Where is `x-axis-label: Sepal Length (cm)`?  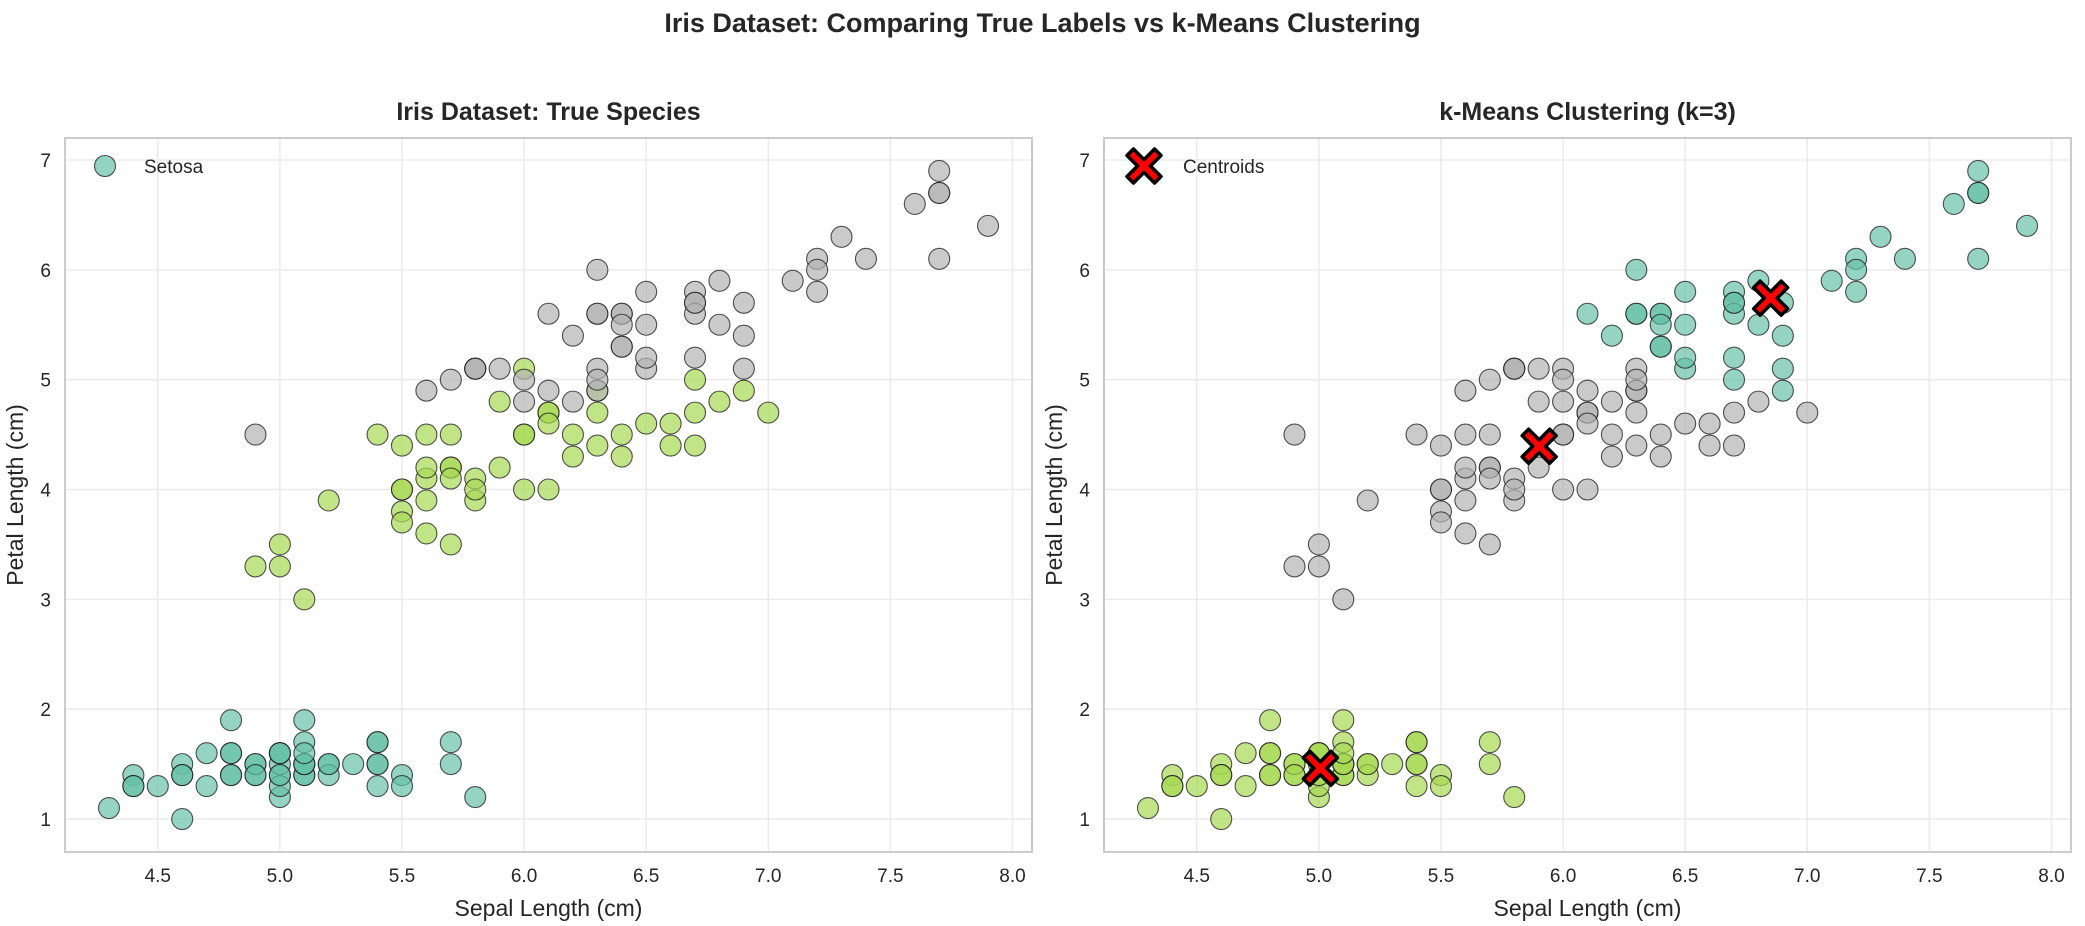 x-axis-label: Sepal Length (cm) is located at coordinates (1588, 908).